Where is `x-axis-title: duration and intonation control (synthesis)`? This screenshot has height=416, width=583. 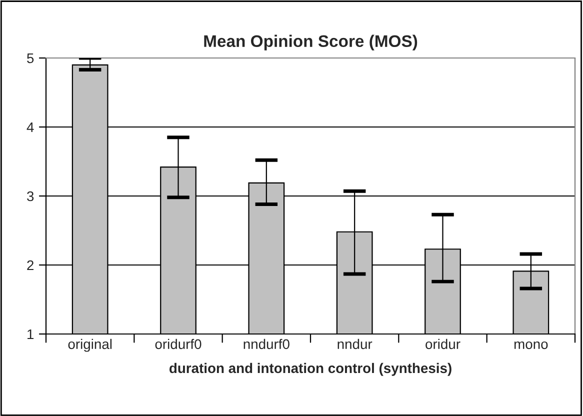
x-axis-title: duration and intonation control (synthesis) is located at coordinates (310, 369).